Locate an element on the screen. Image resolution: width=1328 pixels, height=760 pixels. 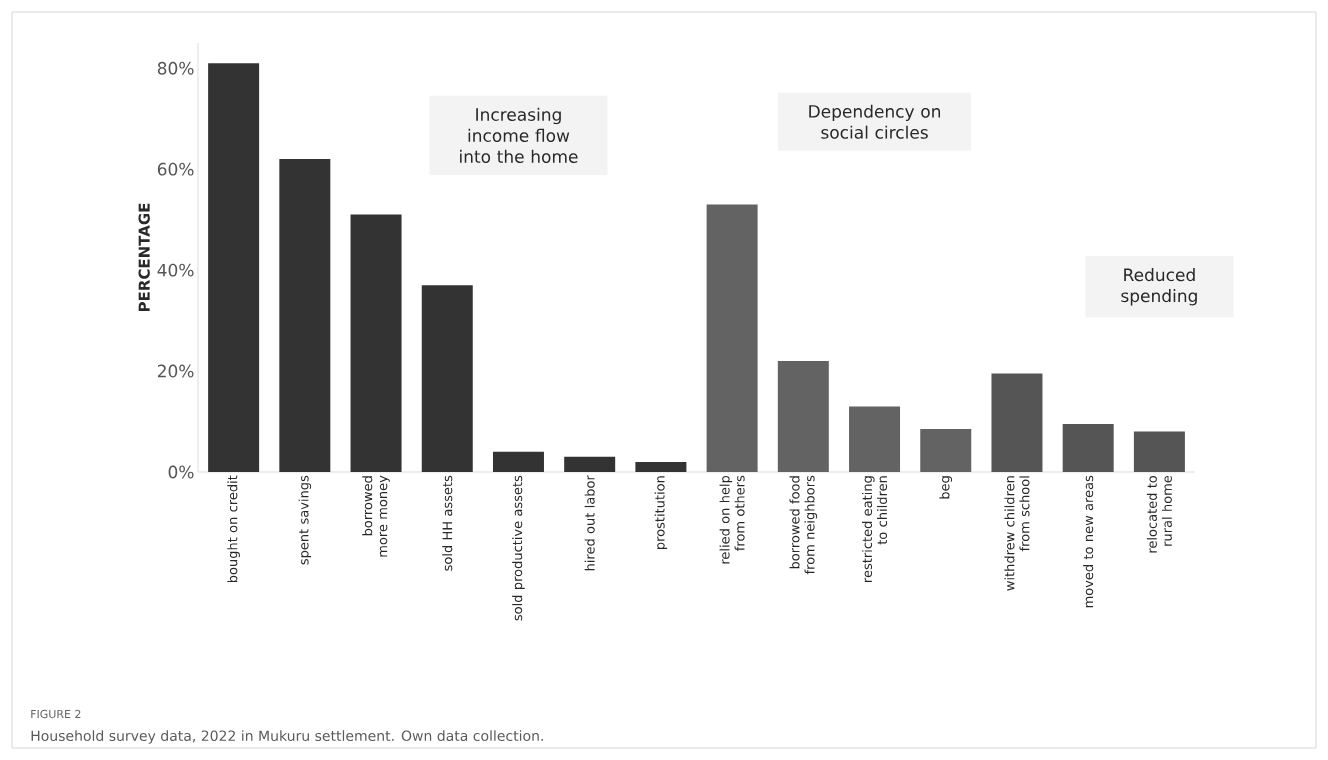
annotation: Increasing income flow into the home is located at coordinates (519, 135).